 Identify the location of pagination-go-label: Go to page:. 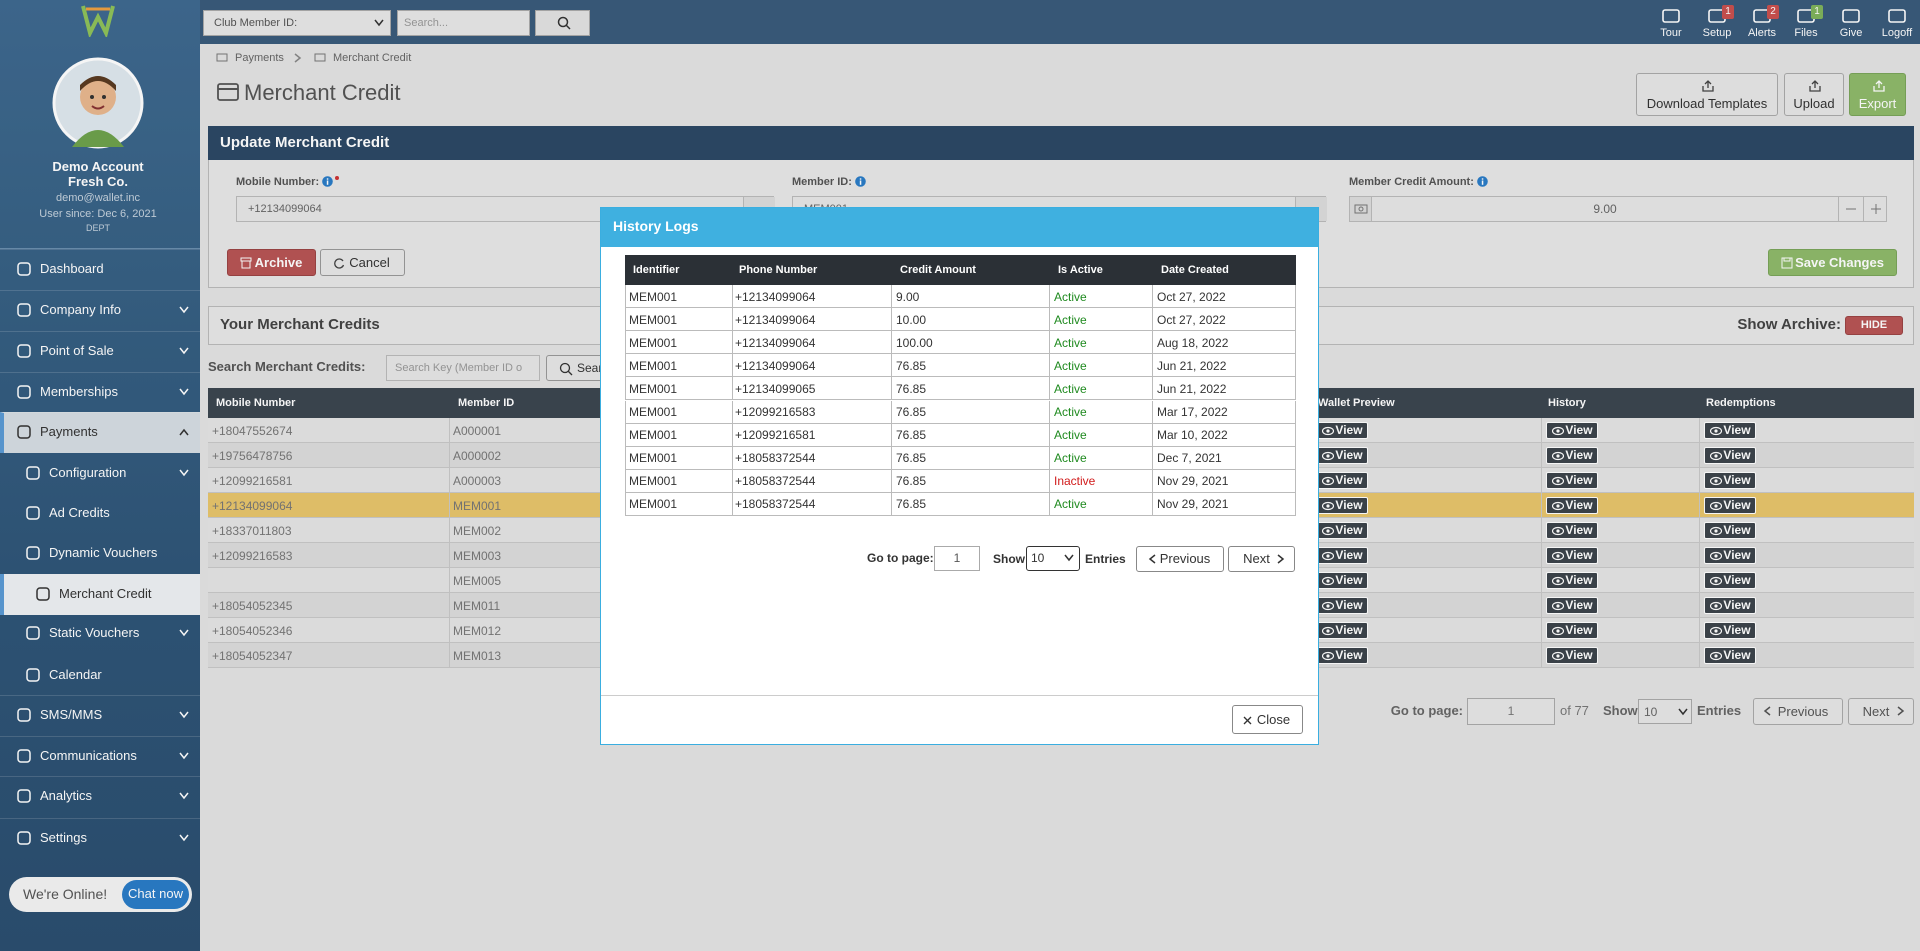
(1426, 710).